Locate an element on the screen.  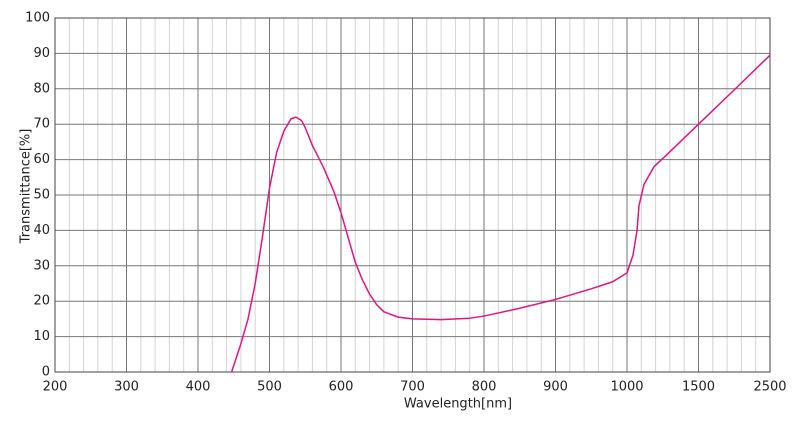
y-tick-label: 50 is located at coordinates (41, 195).